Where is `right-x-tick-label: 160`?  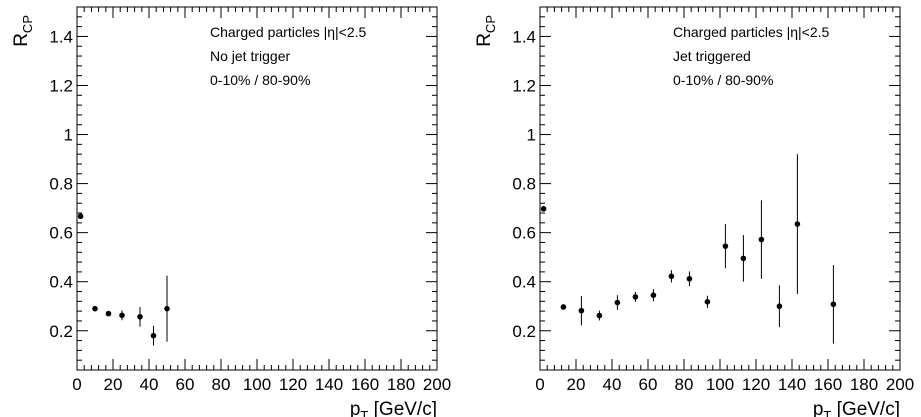
right-x-tick-label: 160 is located at coordinates (828, 384).